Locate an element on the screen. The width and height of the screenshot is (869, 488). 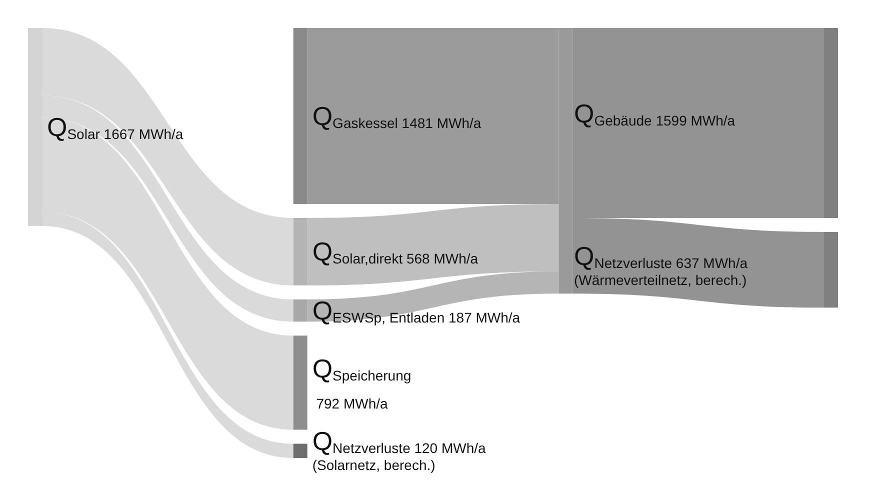
data-label: 792 MWh/a is located at coordinates (350, 404).